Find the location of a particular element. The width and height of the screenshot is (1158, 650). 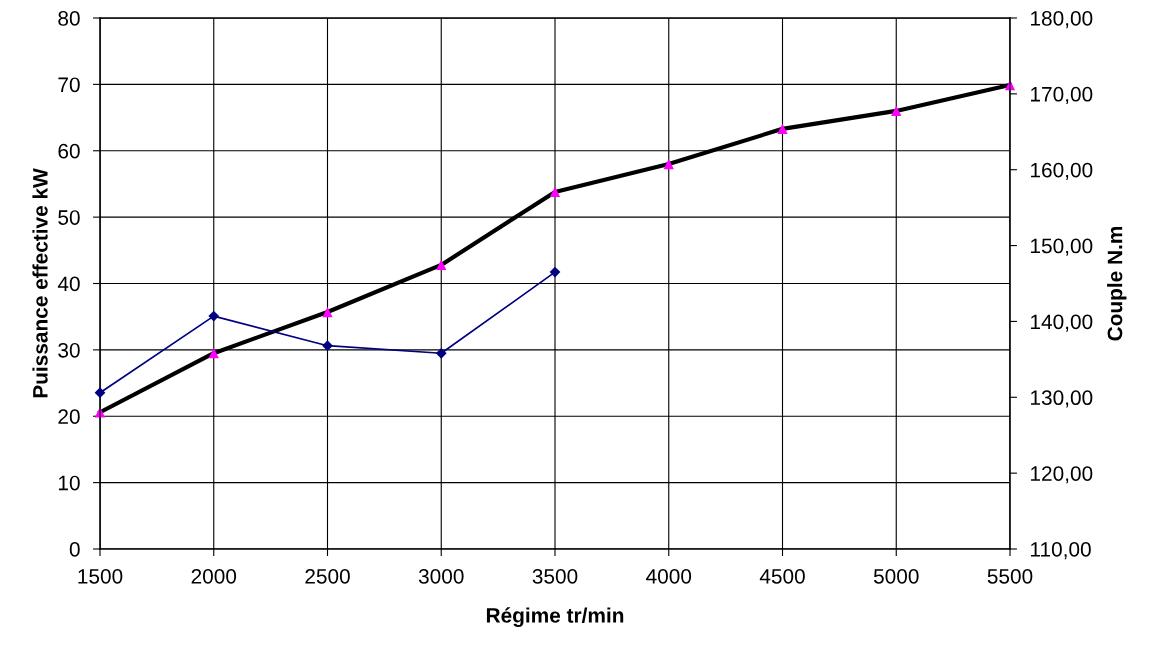

y2-tick-label: 140,00 is located at coordinates (1062, 323).